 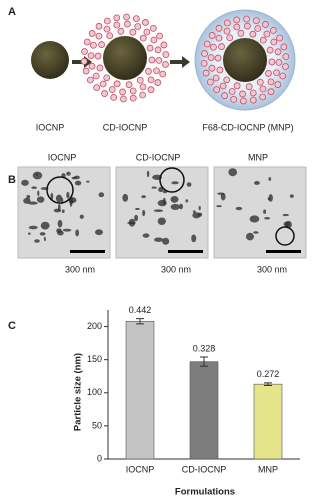 I want to click on iocnp-particle, so click(x=50, y=60).